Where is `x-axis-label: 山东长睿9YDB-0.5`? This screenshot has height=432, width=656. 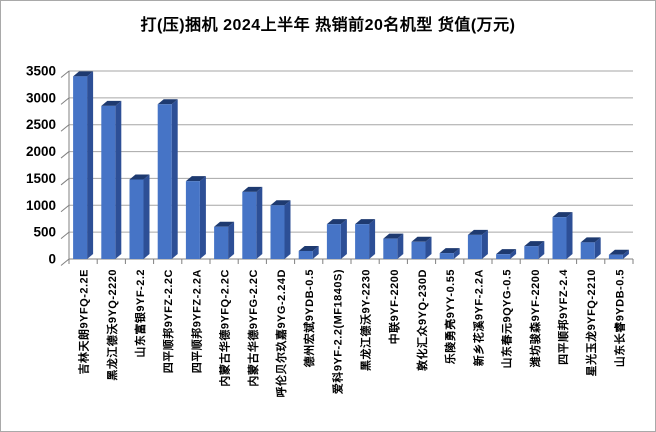 x-axis-label: 山东长睿9YDB-0.5 is located at coordinates (619, 318).